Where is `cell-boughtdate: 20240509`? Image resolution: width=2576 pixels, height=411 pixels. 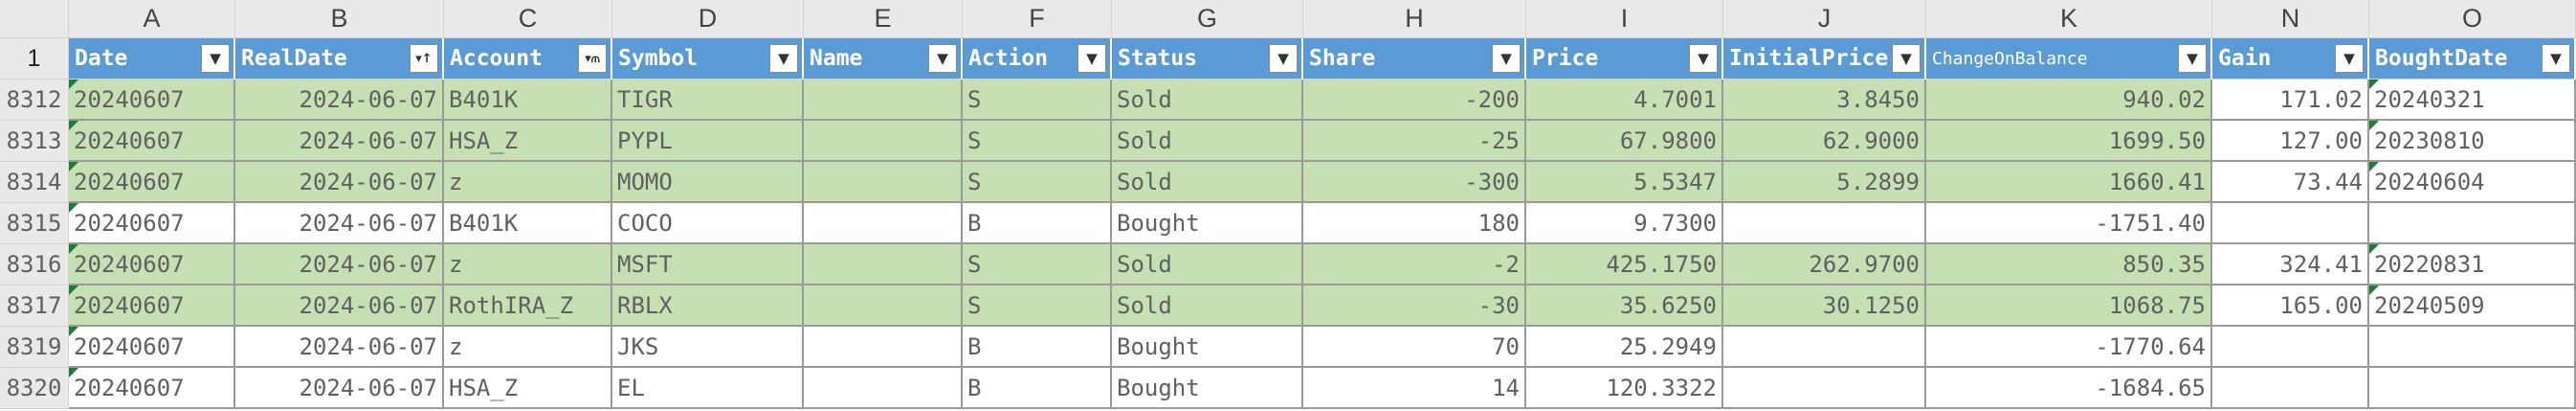
cell-boughtdate: 20240509 is located at coordinates (2472, 306).